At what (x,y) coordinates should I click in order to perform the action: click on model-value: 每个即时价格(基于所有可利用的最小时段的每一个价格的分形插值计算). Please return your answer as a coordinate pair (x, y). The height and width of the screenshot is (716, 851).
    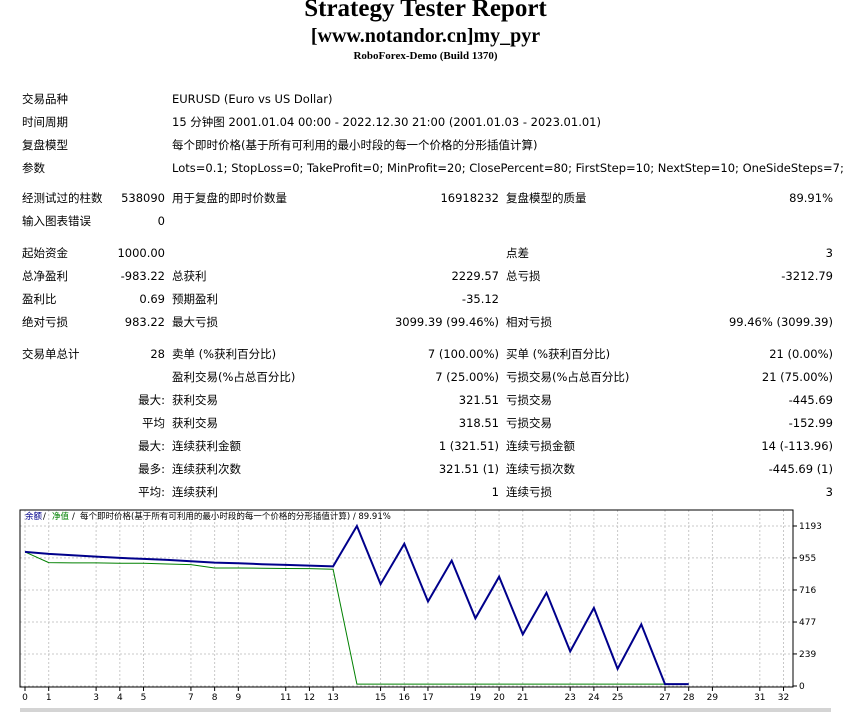
    Looking at the image, I should click on (355, 145).